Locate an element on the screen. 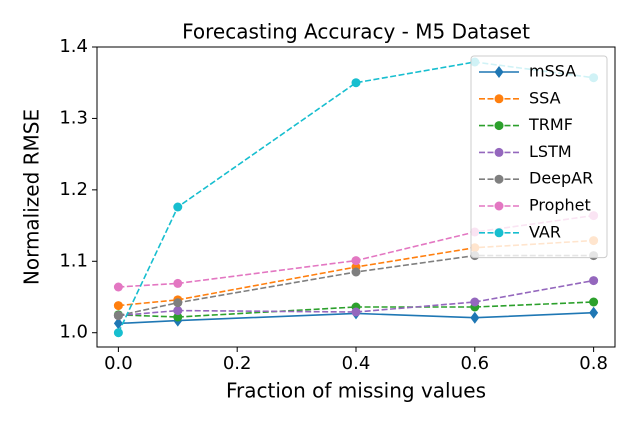  y-tick-label: 1.3 is located at coordinates (73, 117).